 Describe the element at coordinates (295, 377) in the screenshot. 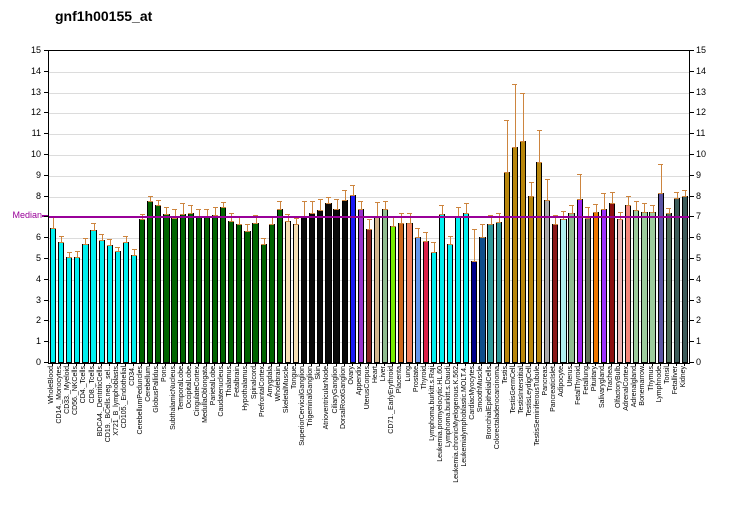

I see `x-tick-label: Tongue` at that location.